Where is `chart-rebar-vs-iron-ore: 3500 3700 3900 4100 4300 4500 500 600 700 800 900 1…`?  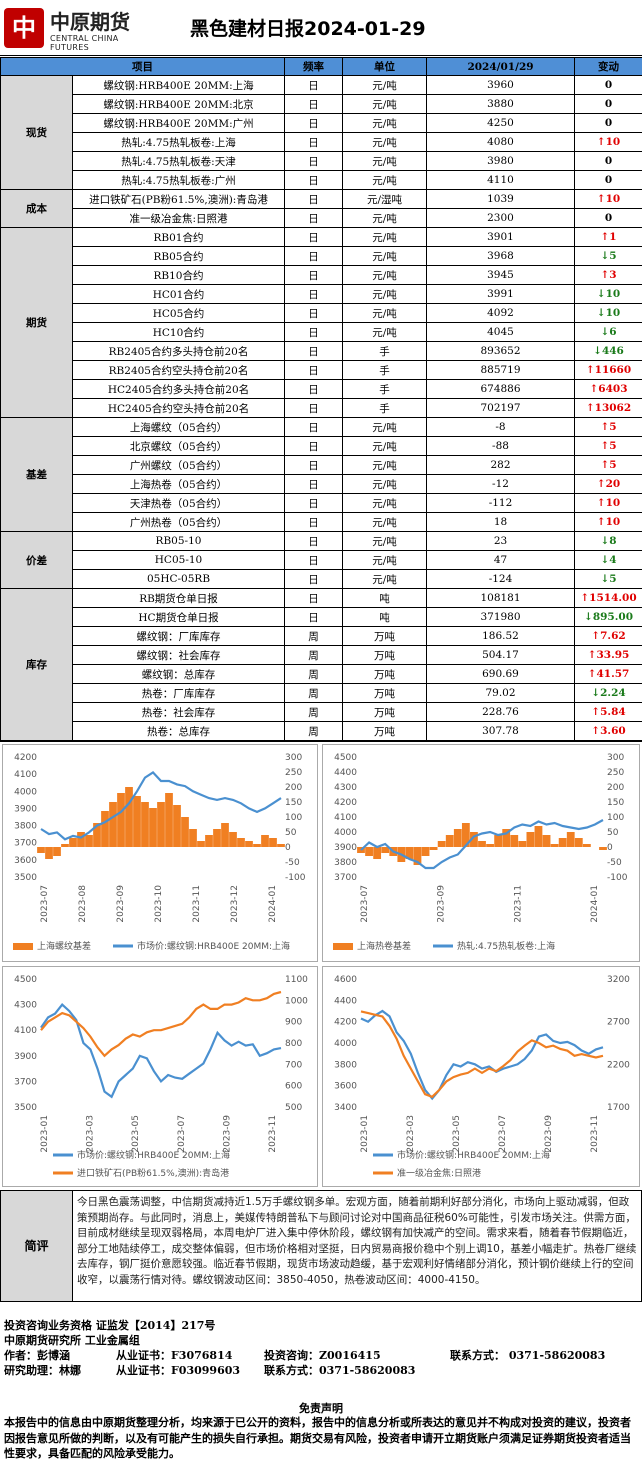 chart-rebar-vs-iron-ore: 3500 3700 3900 4100 4300 4500 500 600 700 800 900 1… is located at coordinates (160, 1076).